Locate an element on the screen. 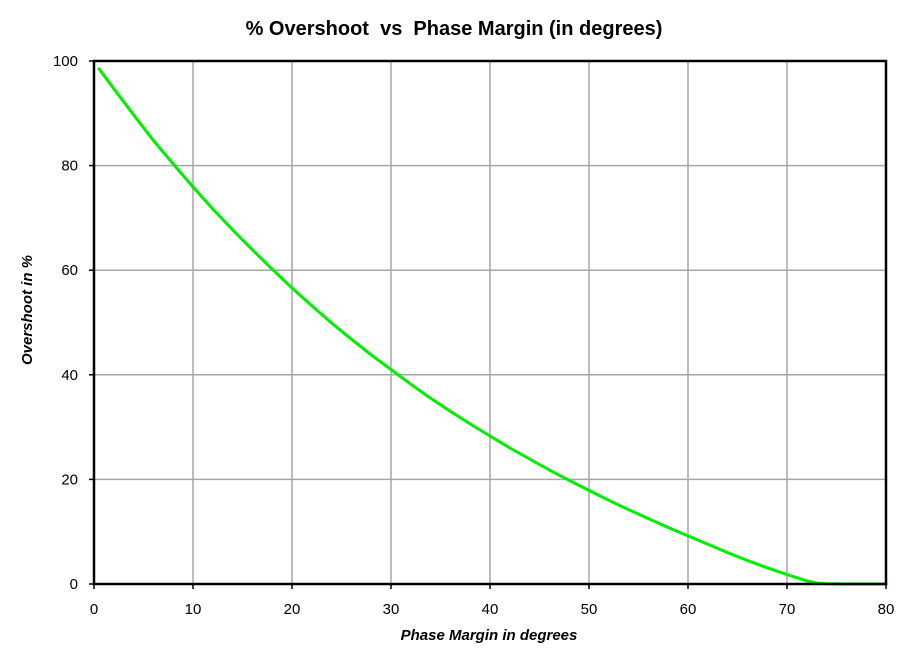  y-tick-label: 80 is located at coordinates (69, 166).